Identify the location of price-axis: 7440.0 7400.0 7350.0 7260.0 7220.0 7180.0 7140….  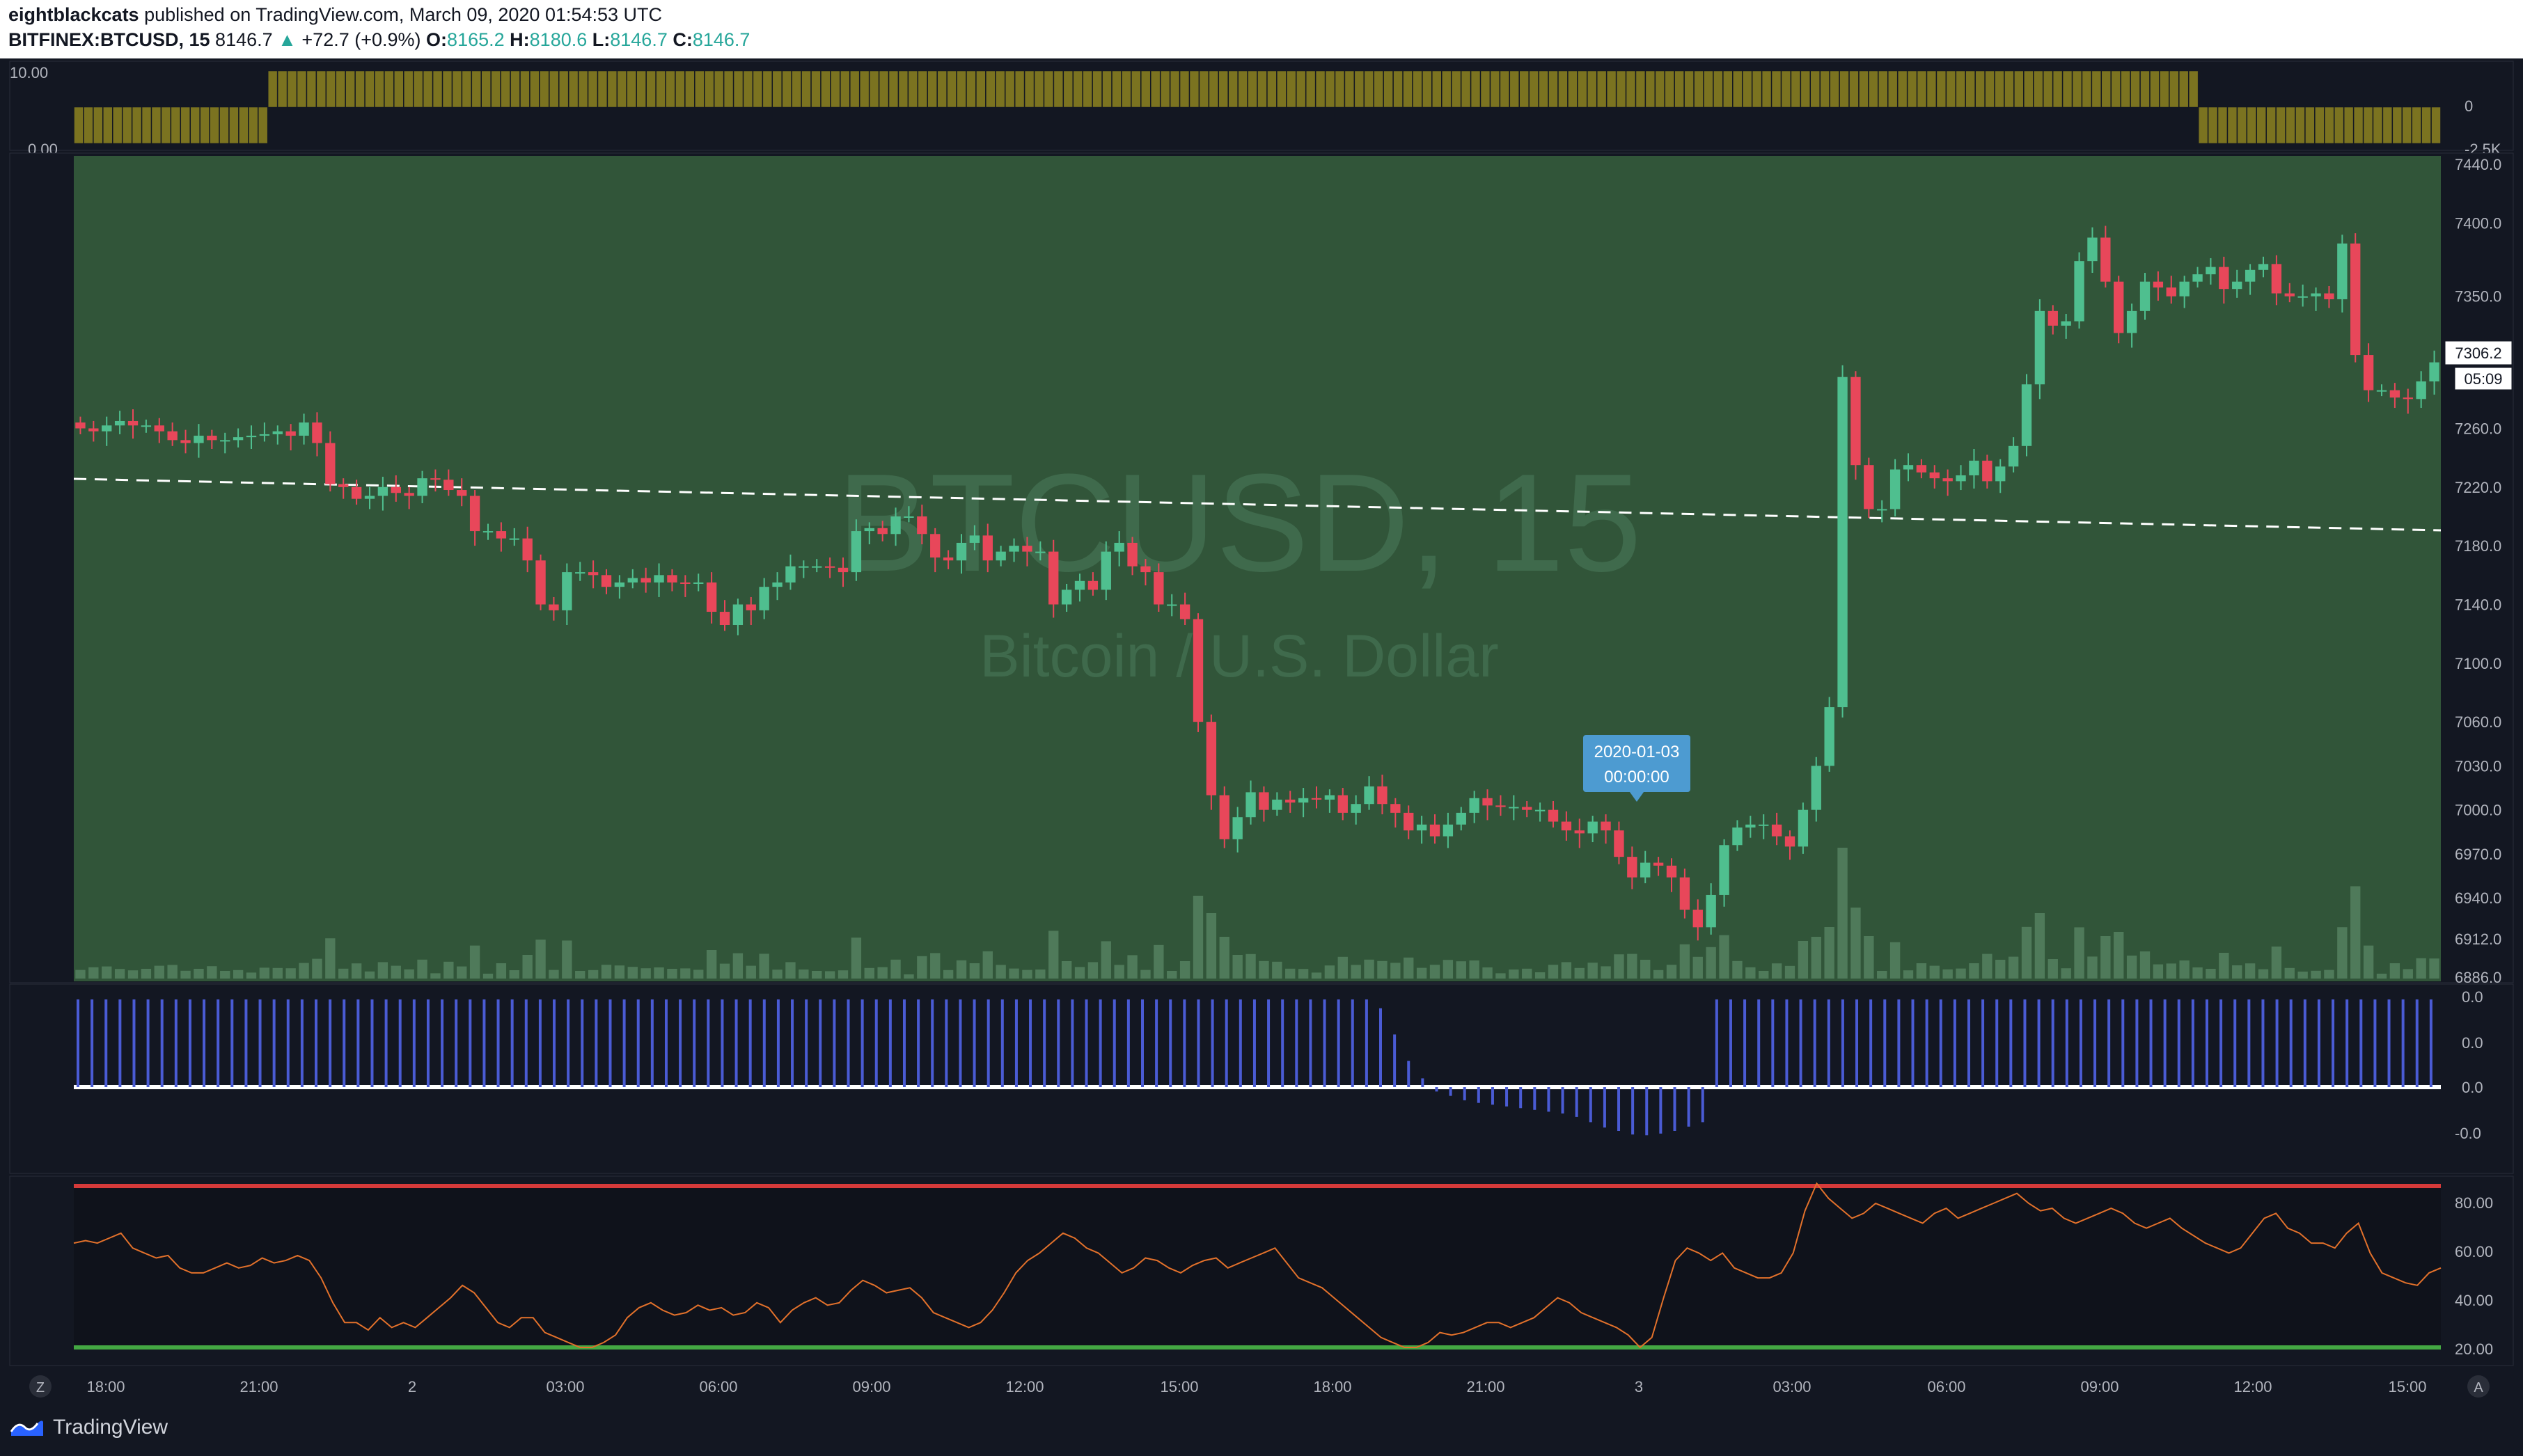
(2478, 571).